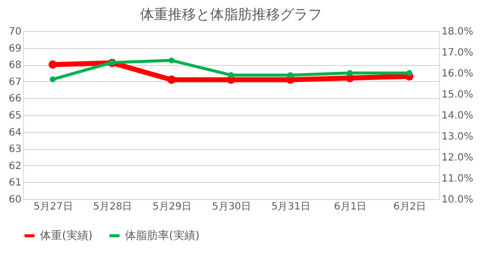  What do you see at coordinates (458, 200) in the screenshot?
I see `y2-tick-label: 10.0%` at bounding box center [458, 200].